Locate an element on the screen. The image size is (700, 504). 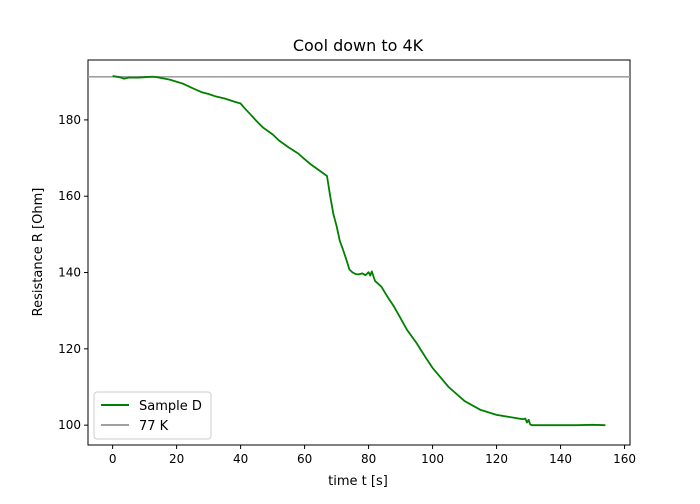
legend: Sample D 77 K is located at coordinates (152, 415).